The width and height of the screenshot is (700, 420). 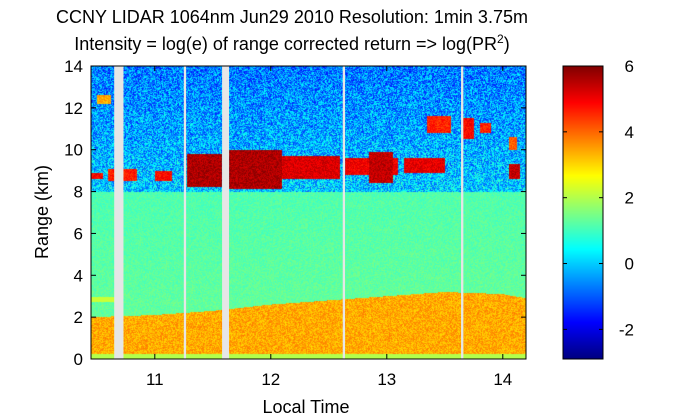 I want to click on colorbar-tick-label: -2, so click(x=626, y=329).